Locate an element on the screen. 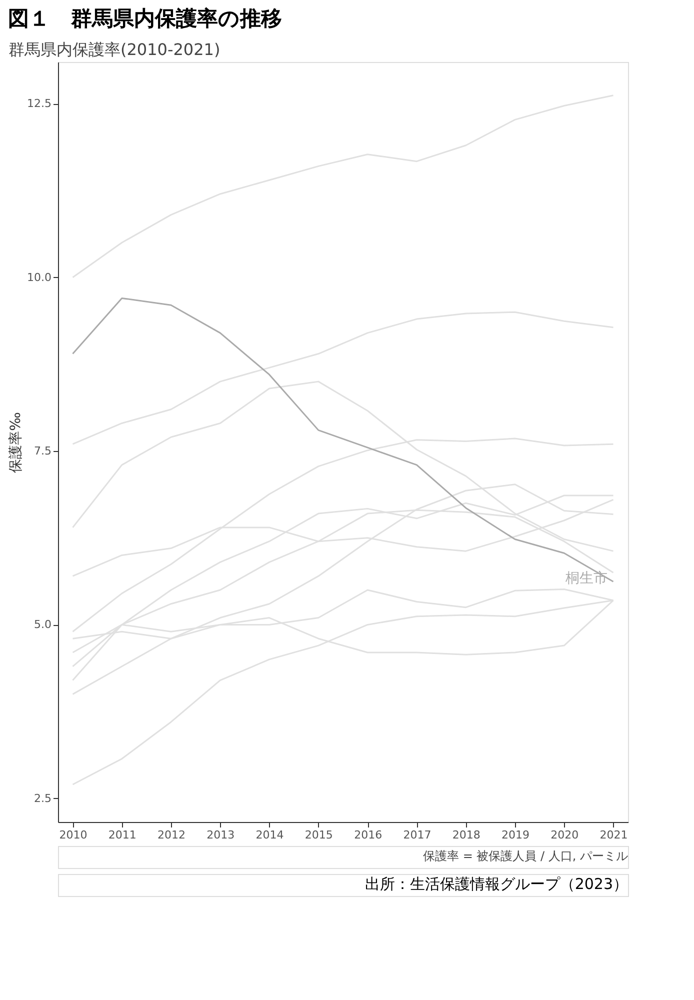 This screenshot has height=1000, width=694. x-tick-label: 2020 is located at coordinates (564, 835).